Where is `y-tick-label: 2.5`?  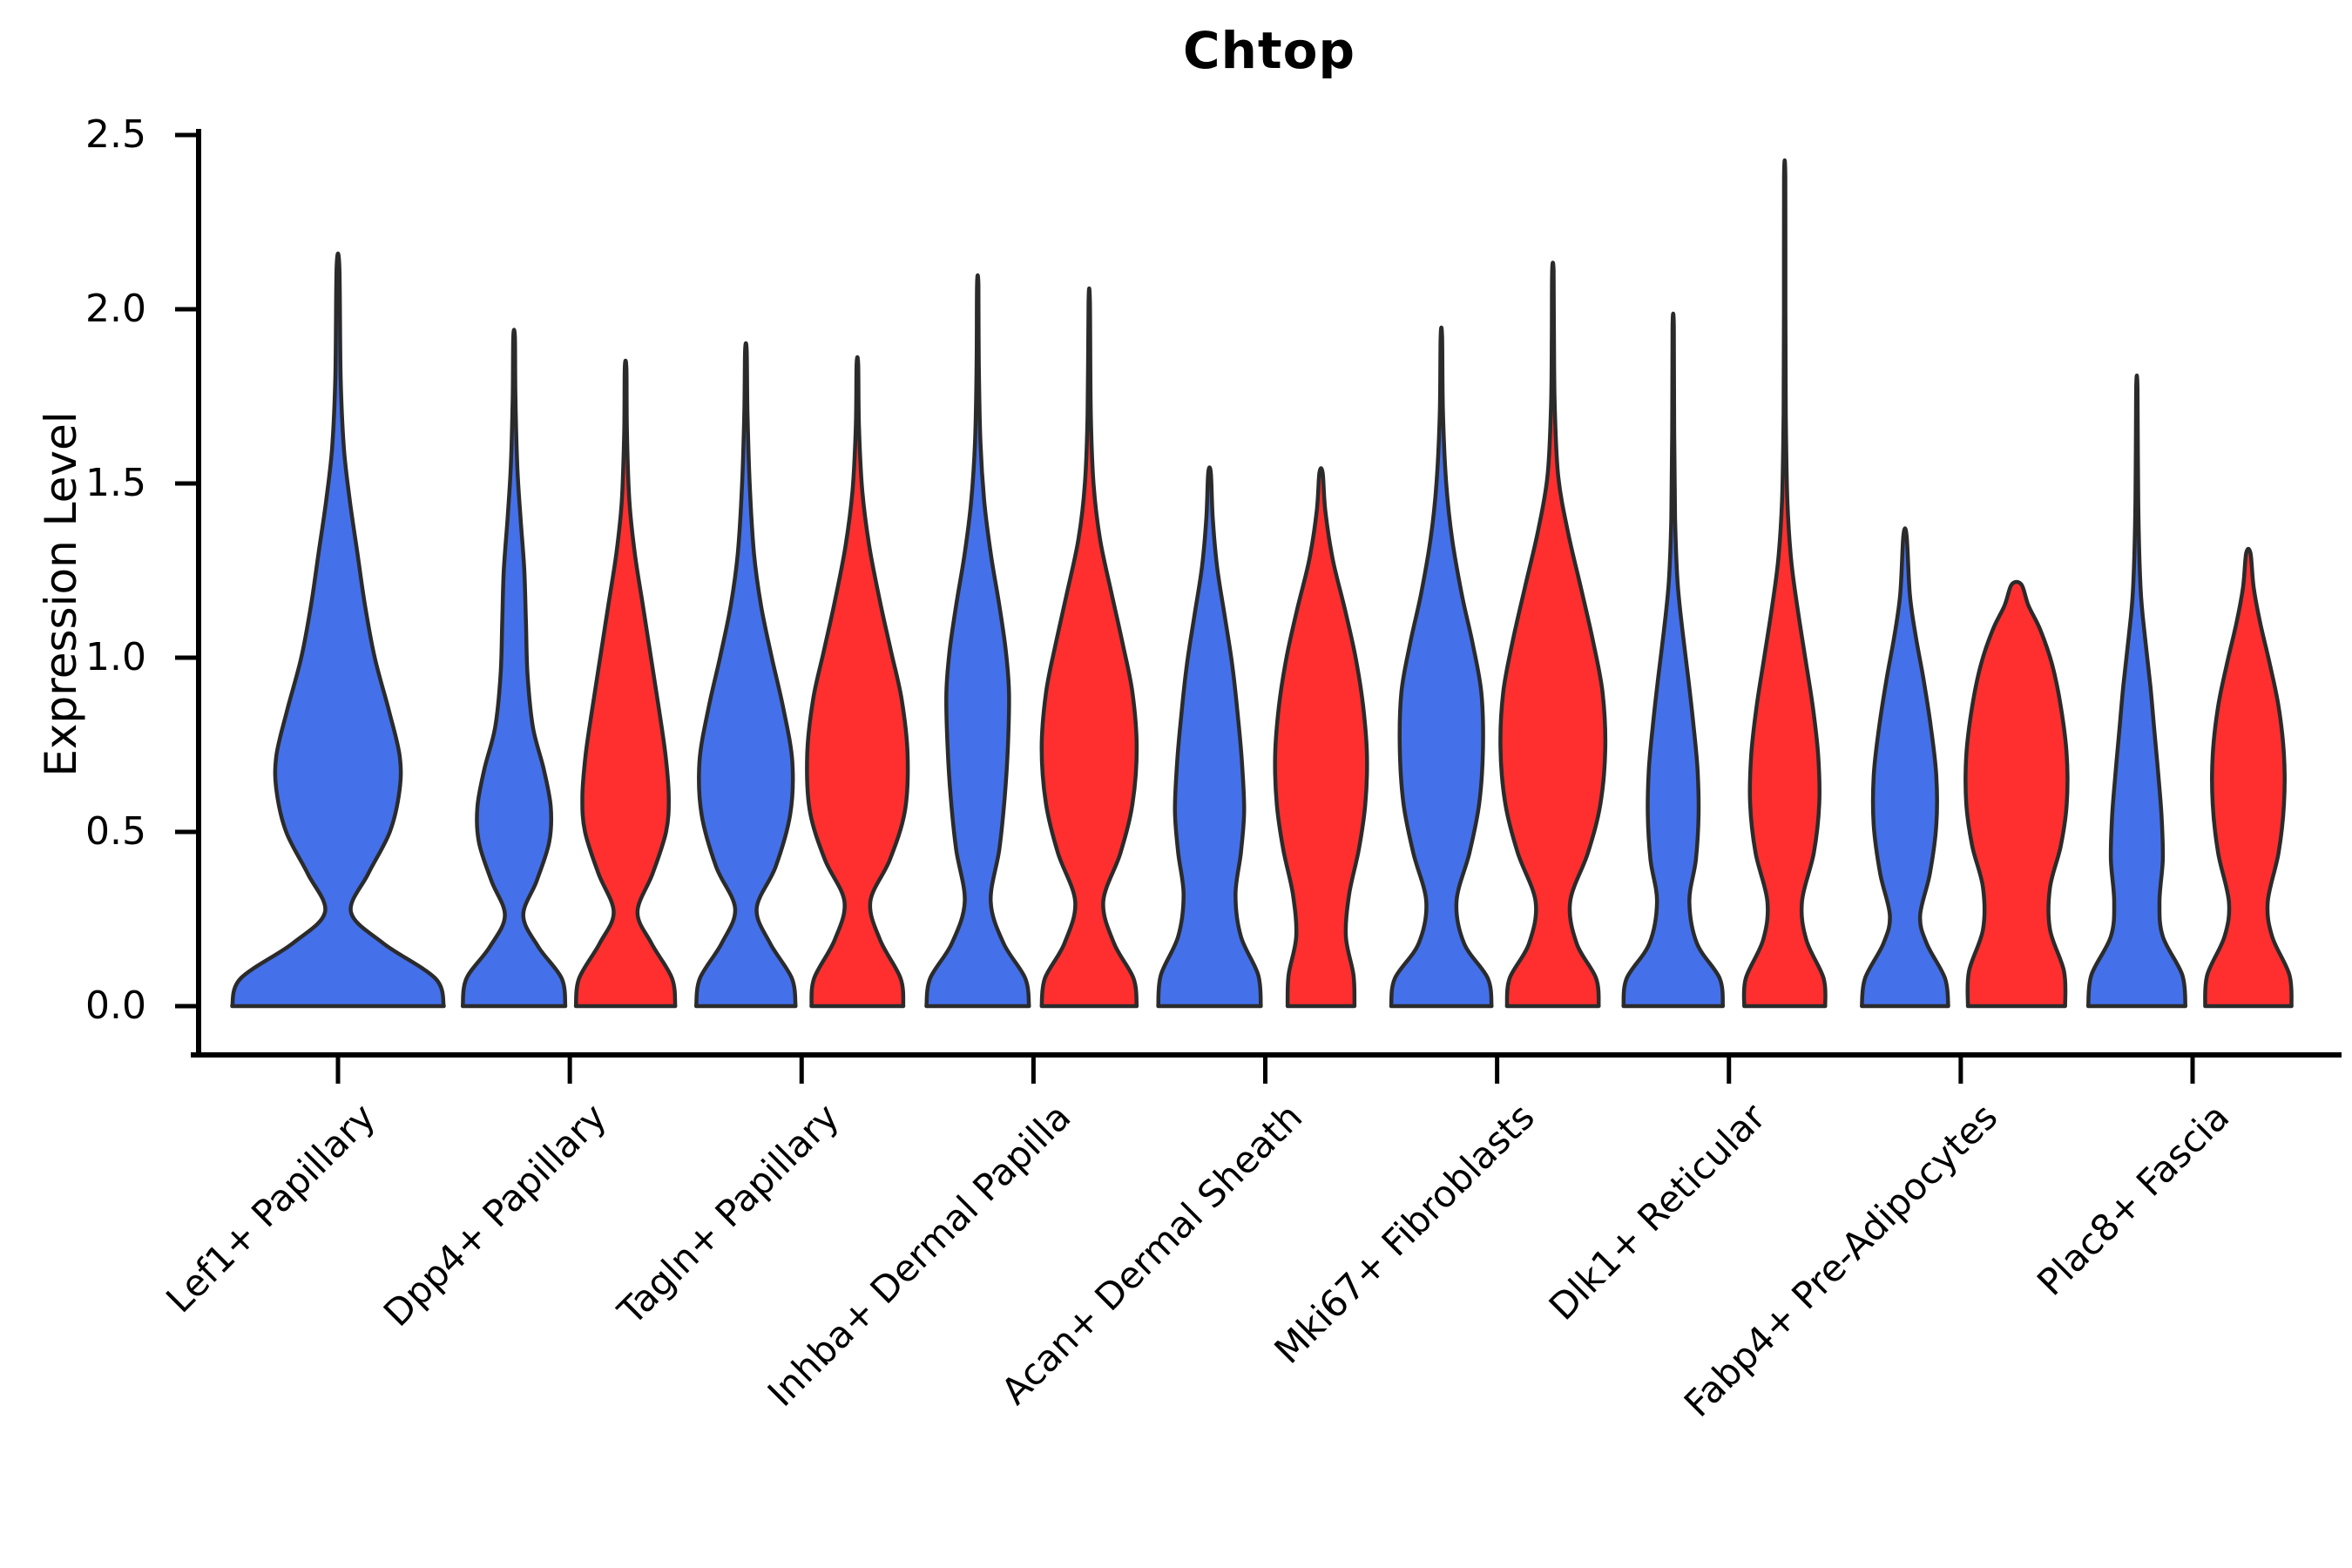
y-tick-label: 2.5 is located at coordinates (115, 134).